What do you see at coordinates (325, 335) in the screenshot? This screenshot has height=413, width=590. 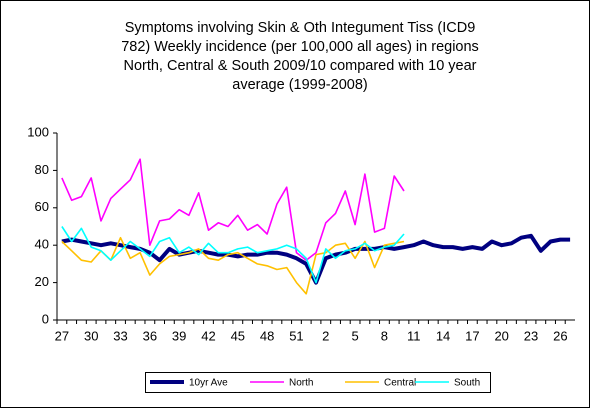 I see `x-tick-label: 2` at bounding box center [325, 335].